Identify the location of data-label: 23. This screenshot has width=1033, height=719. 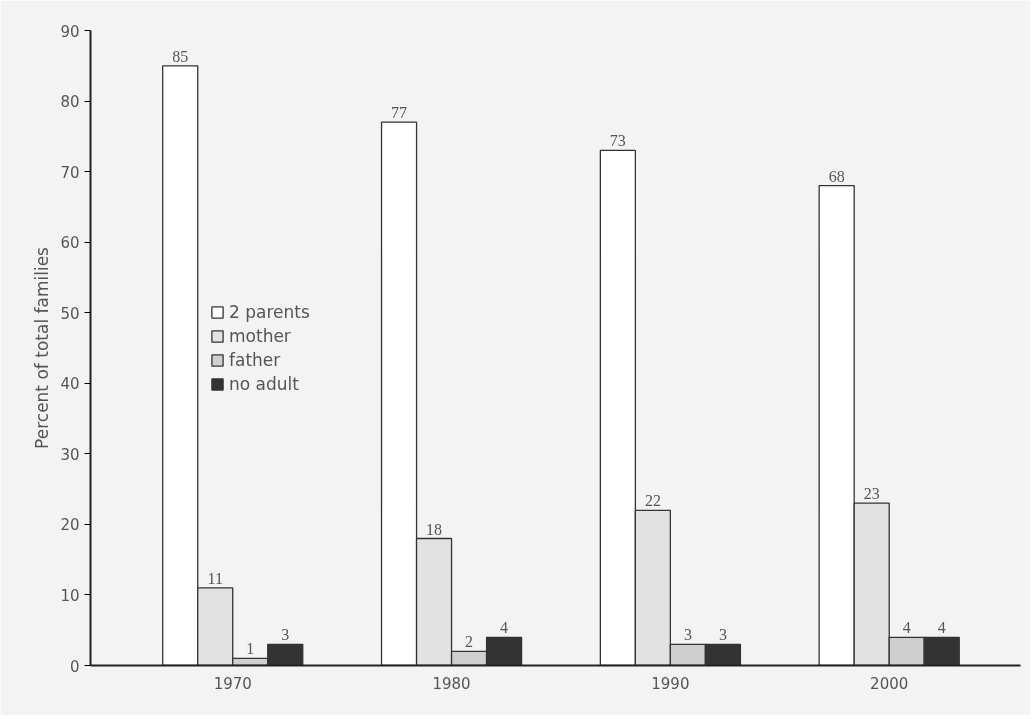
(871, 494).